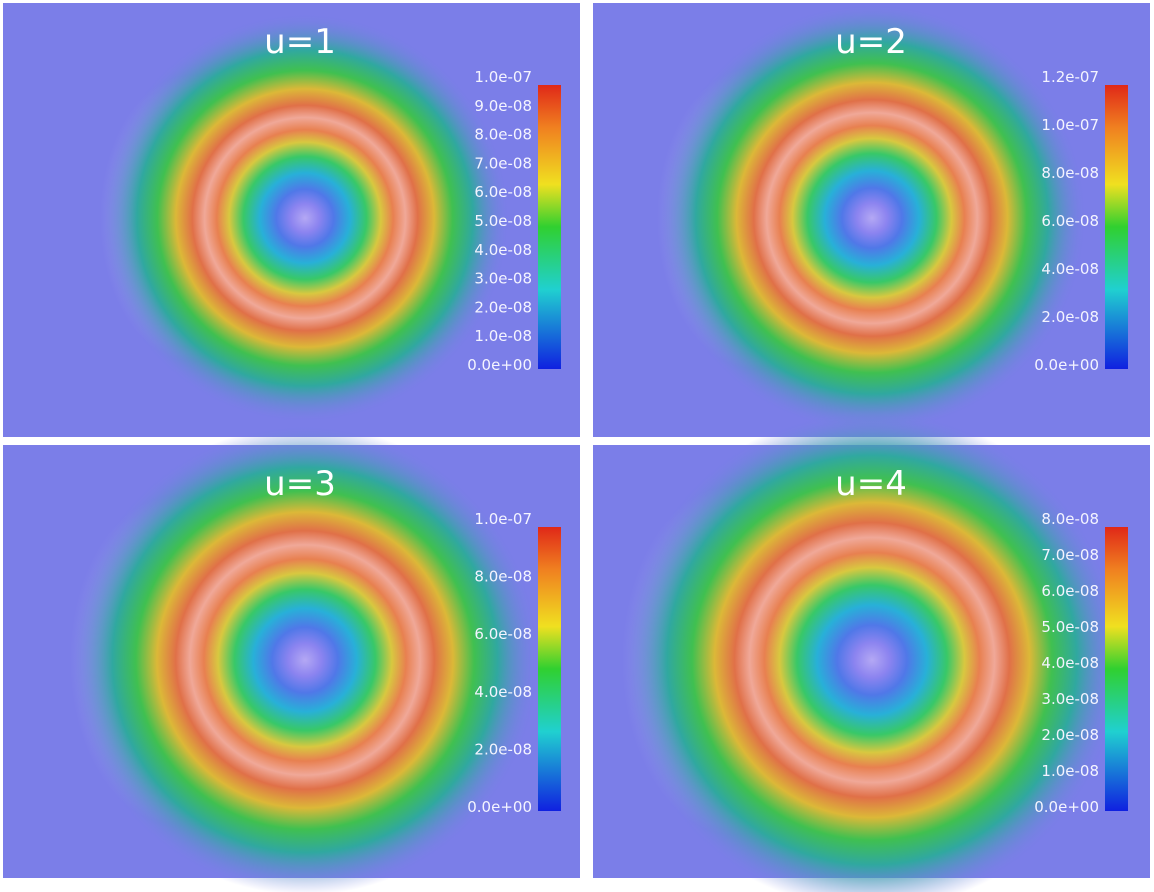  Describe the element at coordinates (300, 42) in the screenshot. I see `panel-title: u=1` at that location.